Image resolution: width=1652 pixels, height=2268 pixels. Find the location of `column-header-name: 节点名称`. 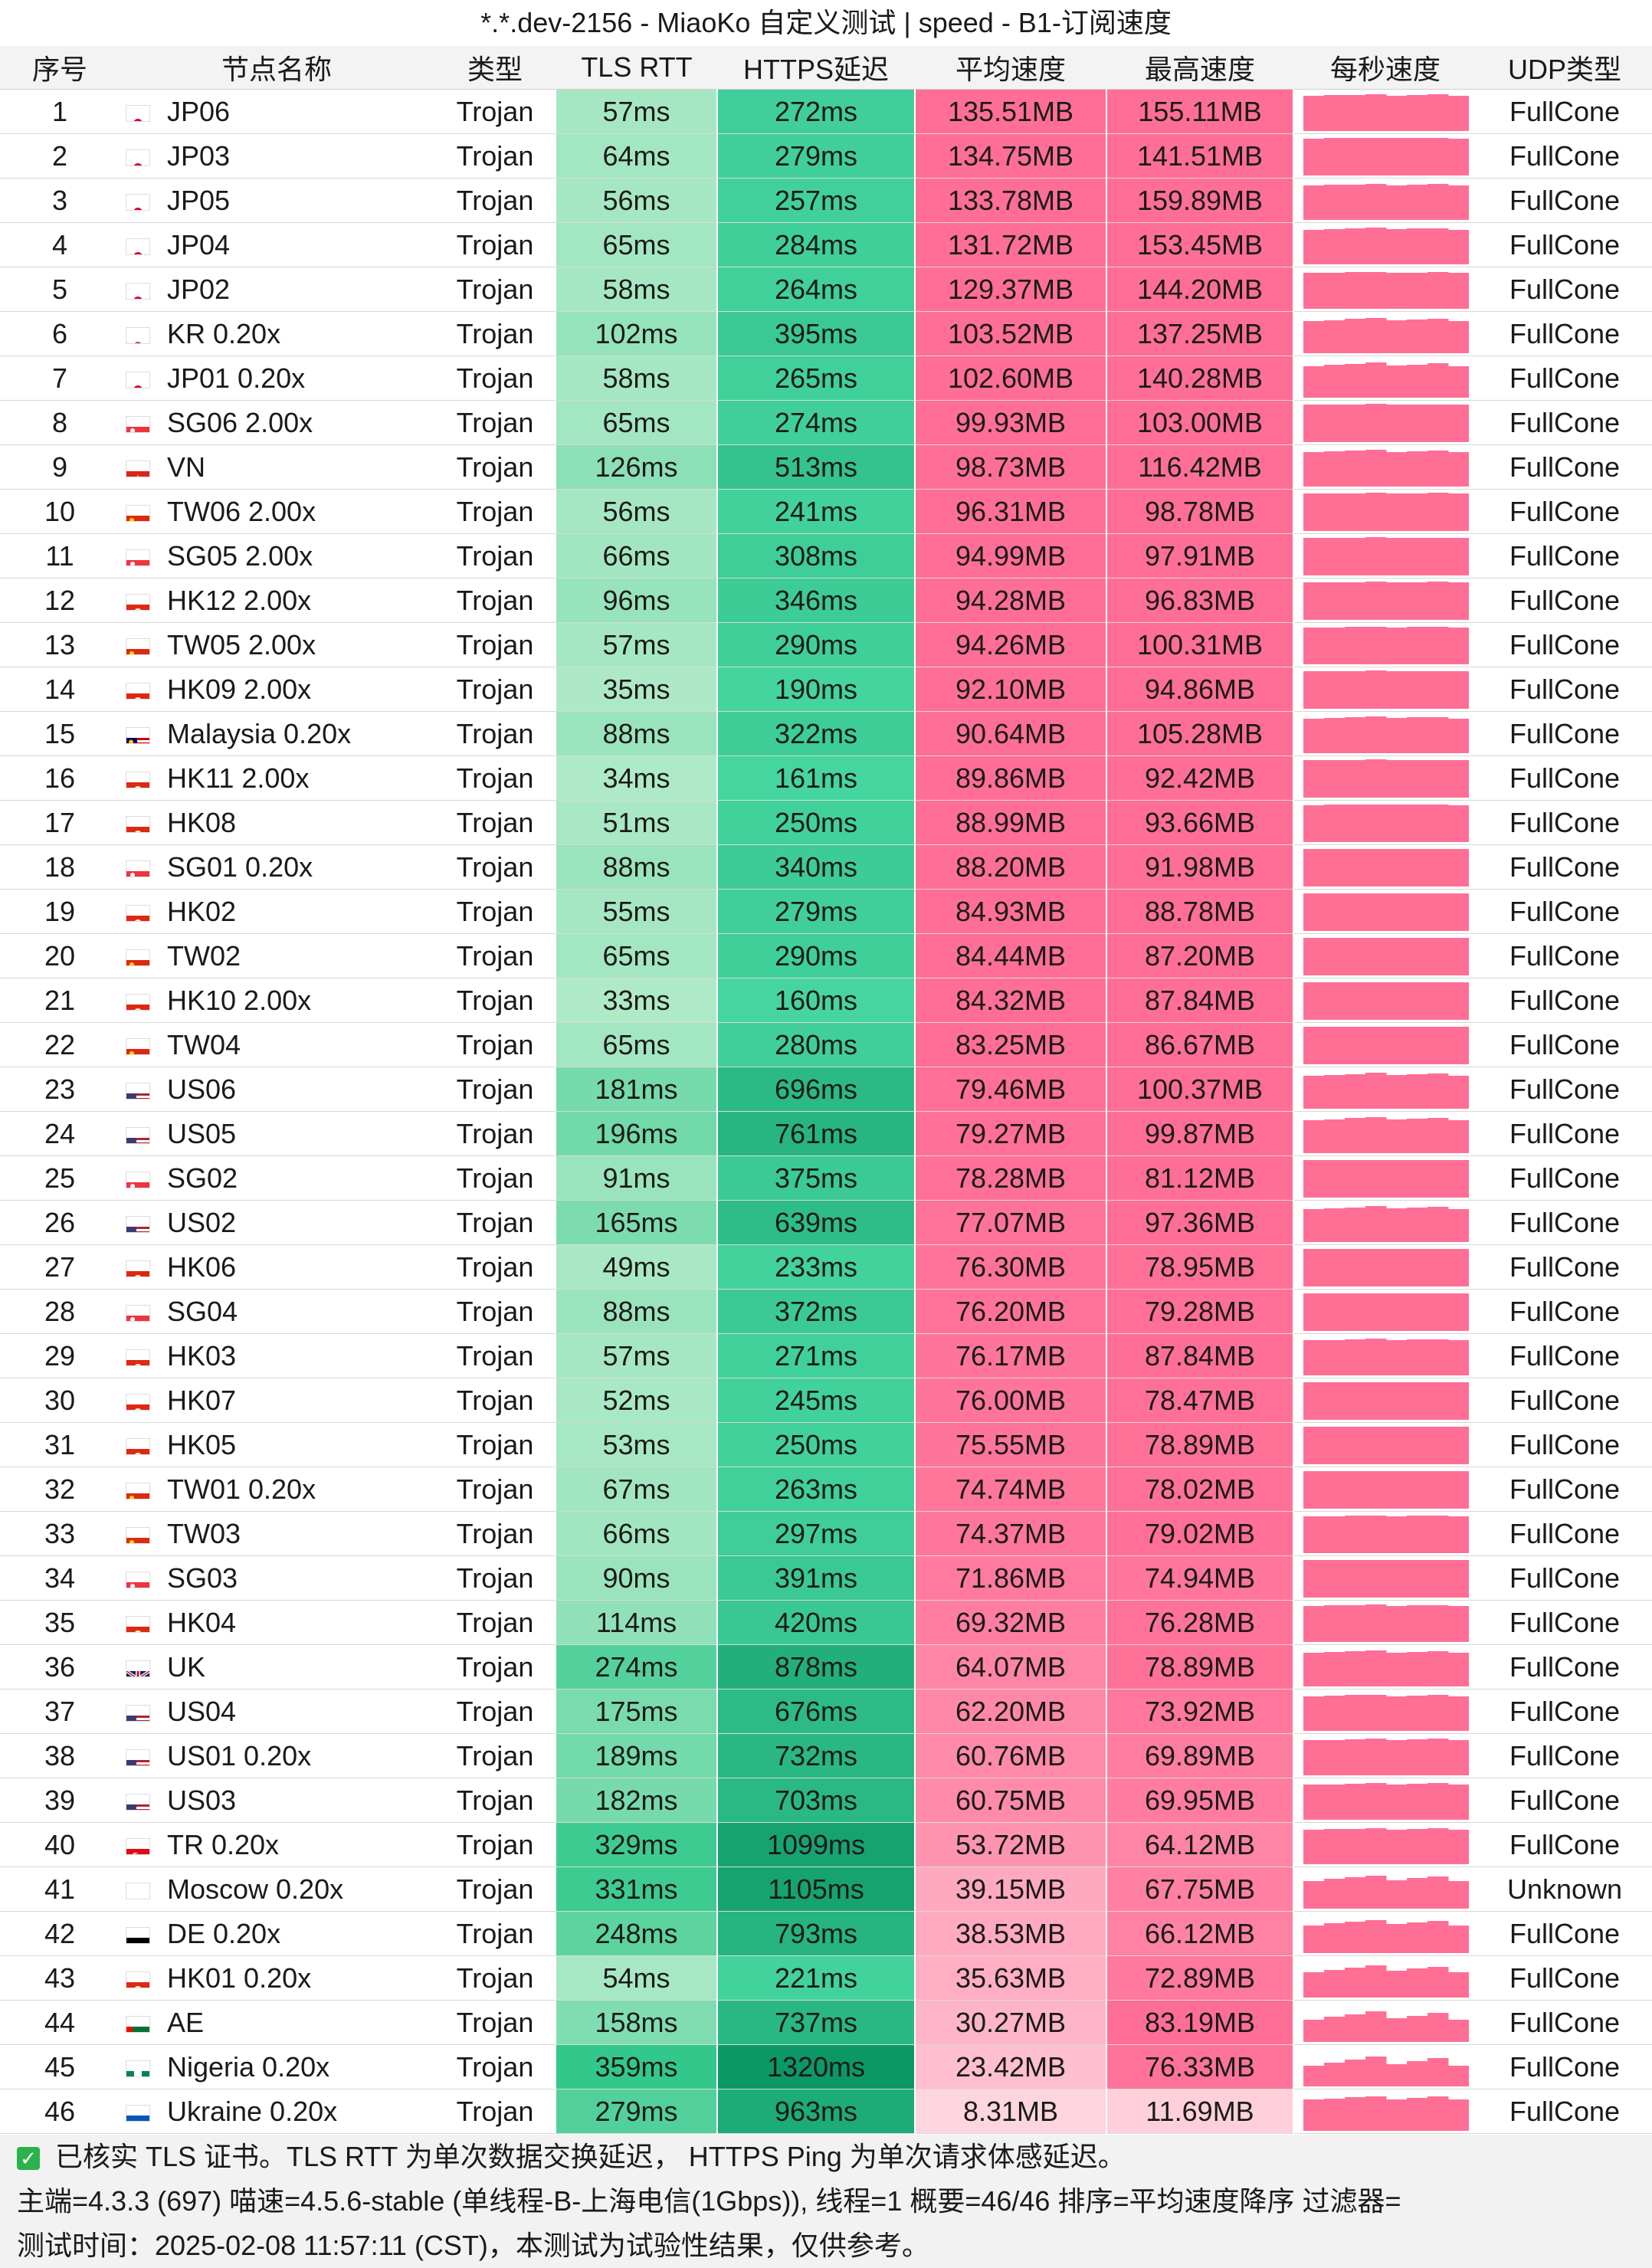

column-header-name: 节点名称 is located at coordinates (277, 68).